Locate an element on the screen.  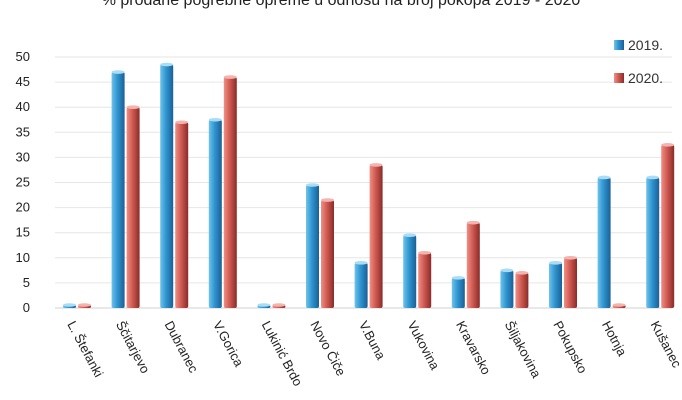
legend-label-2020: 2020. is located at coordinates (645, 78).